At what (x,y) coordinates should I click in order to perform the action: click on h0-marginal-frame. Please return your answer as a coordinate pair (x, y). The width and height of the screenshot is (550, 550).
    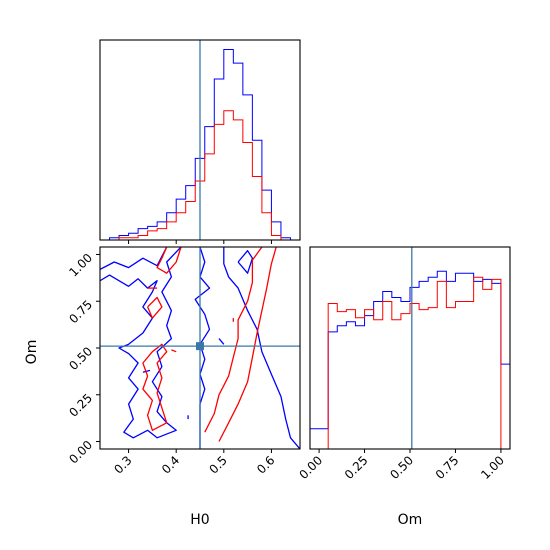
    Looking at the image, I should click on (200, 140).